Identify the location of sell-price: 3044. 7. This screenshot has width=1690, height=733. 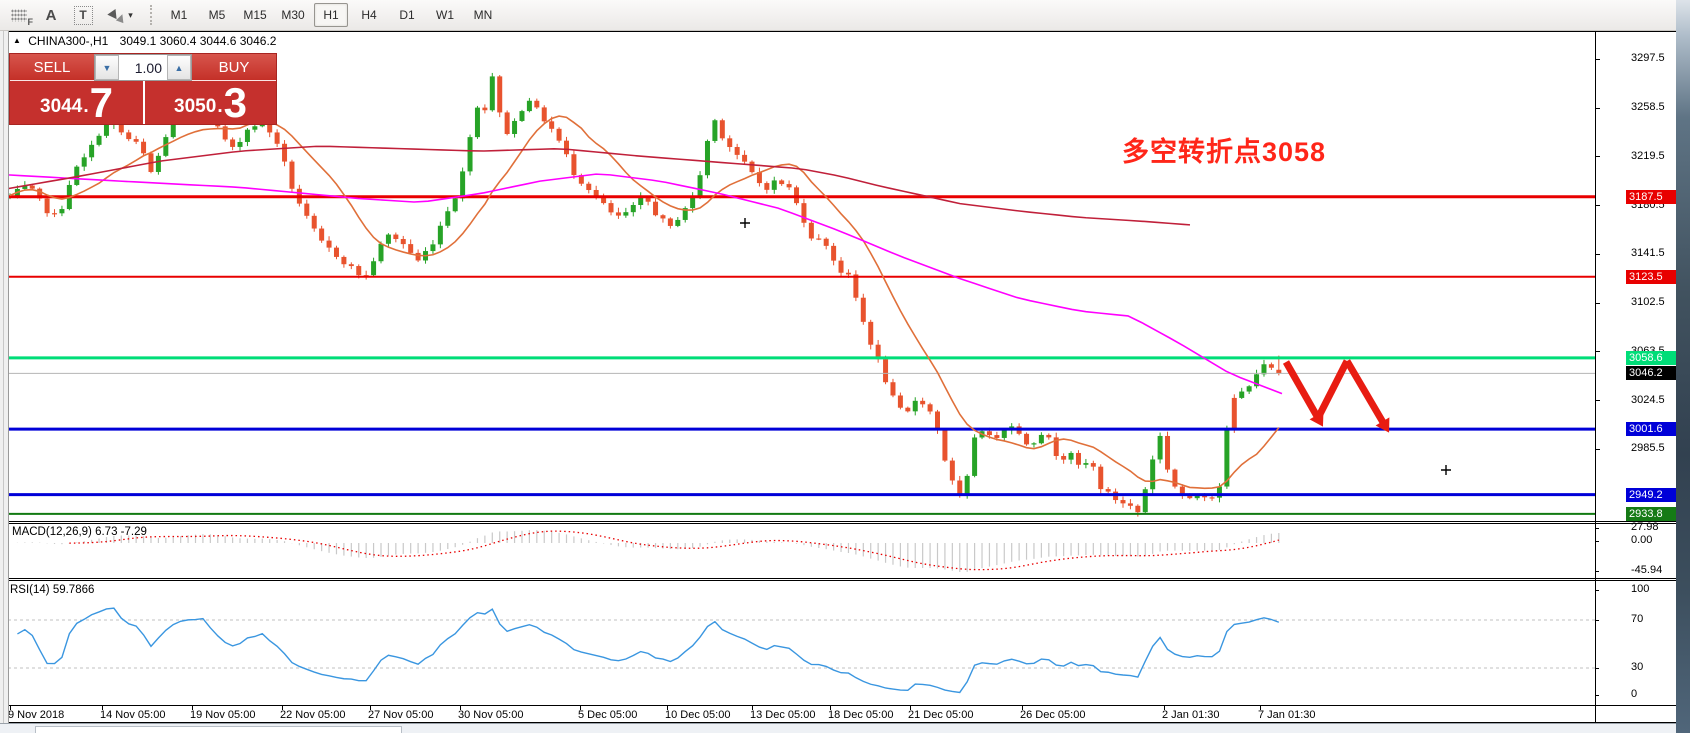
(76, 102).